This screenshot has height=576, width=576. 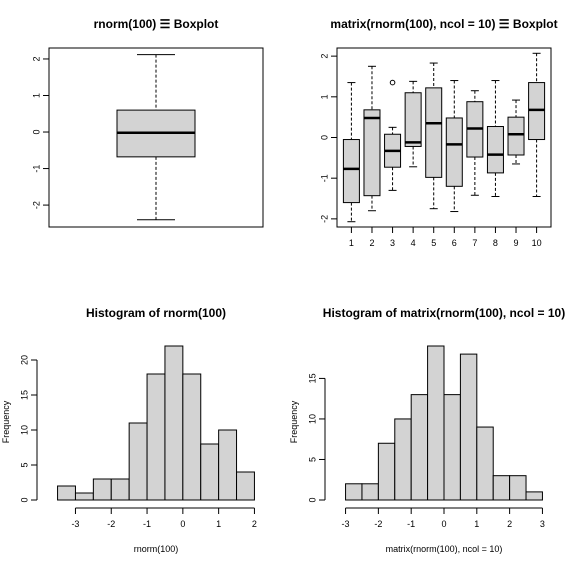 What do you see at coordinates (454, 243) in the screenshot?
I see `x-tick-label: 6` at bounding box center [454, 243].